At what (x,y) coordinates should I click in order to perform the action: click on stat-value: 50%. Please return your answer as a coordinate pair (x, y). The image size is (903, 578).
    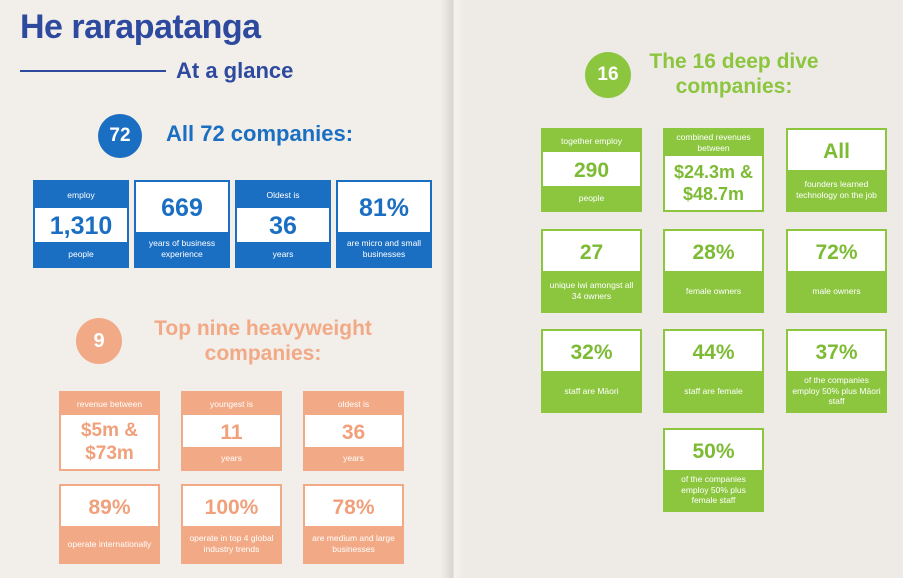
    Looking at the image, I should click on (713, 452).